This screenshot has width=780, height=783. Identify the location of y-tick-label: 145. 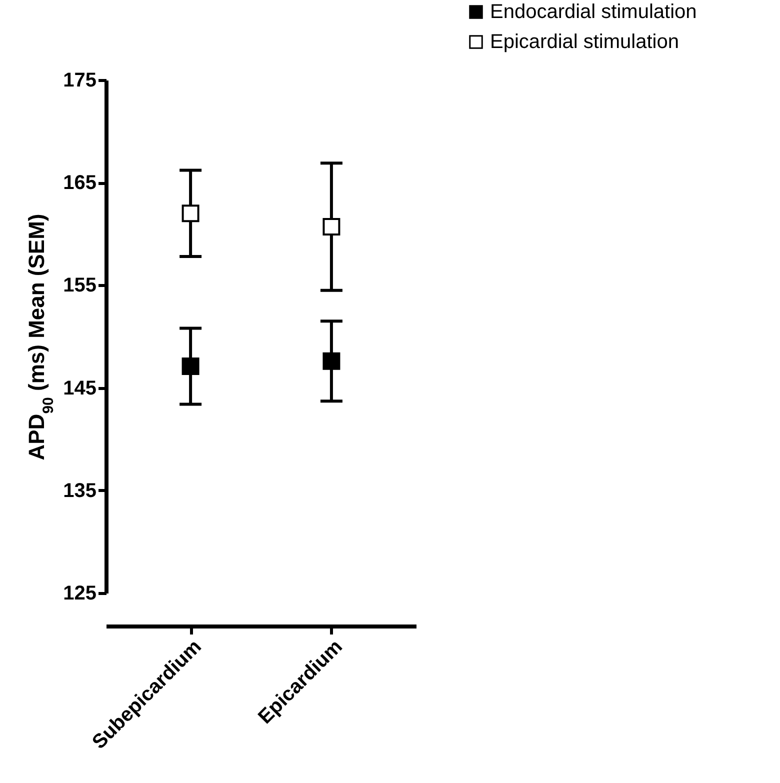
(79, 388).